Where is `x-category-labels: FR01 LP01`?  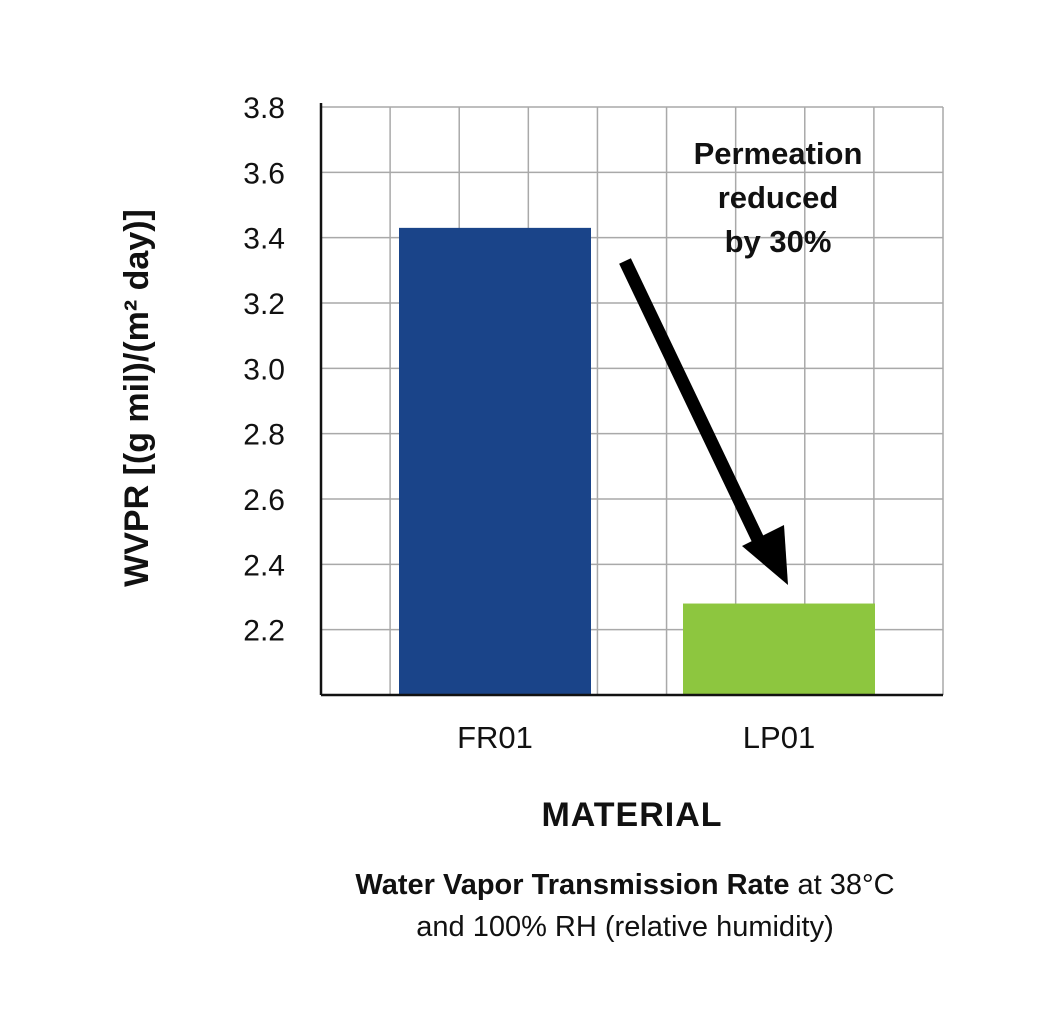 x-category-labels: FR01 LP01 is located at coordinates (636, 737).